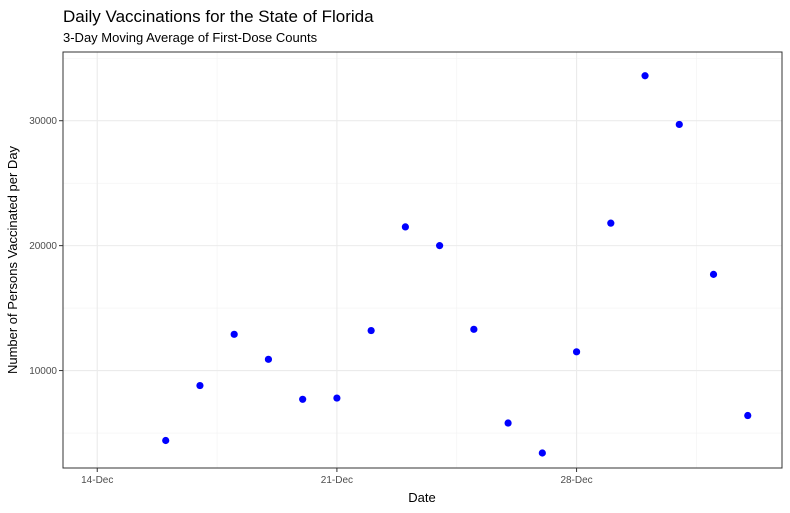 The image size is (790, 513). What do you see at coordinates (576, 480) in the screenshot?
I see `x-tick-label: 28-Dec` at bounding box center [576, 480].